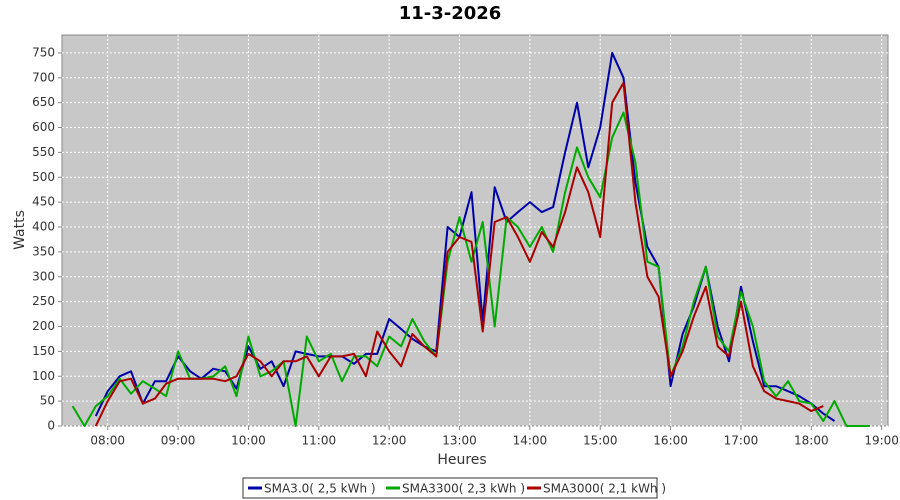 This screenshot has width=900, height=500. What do you see at coordinates (47, 401) in the screenshot?
I see `y-tick-label: 50` at bounding box center [47, 401].